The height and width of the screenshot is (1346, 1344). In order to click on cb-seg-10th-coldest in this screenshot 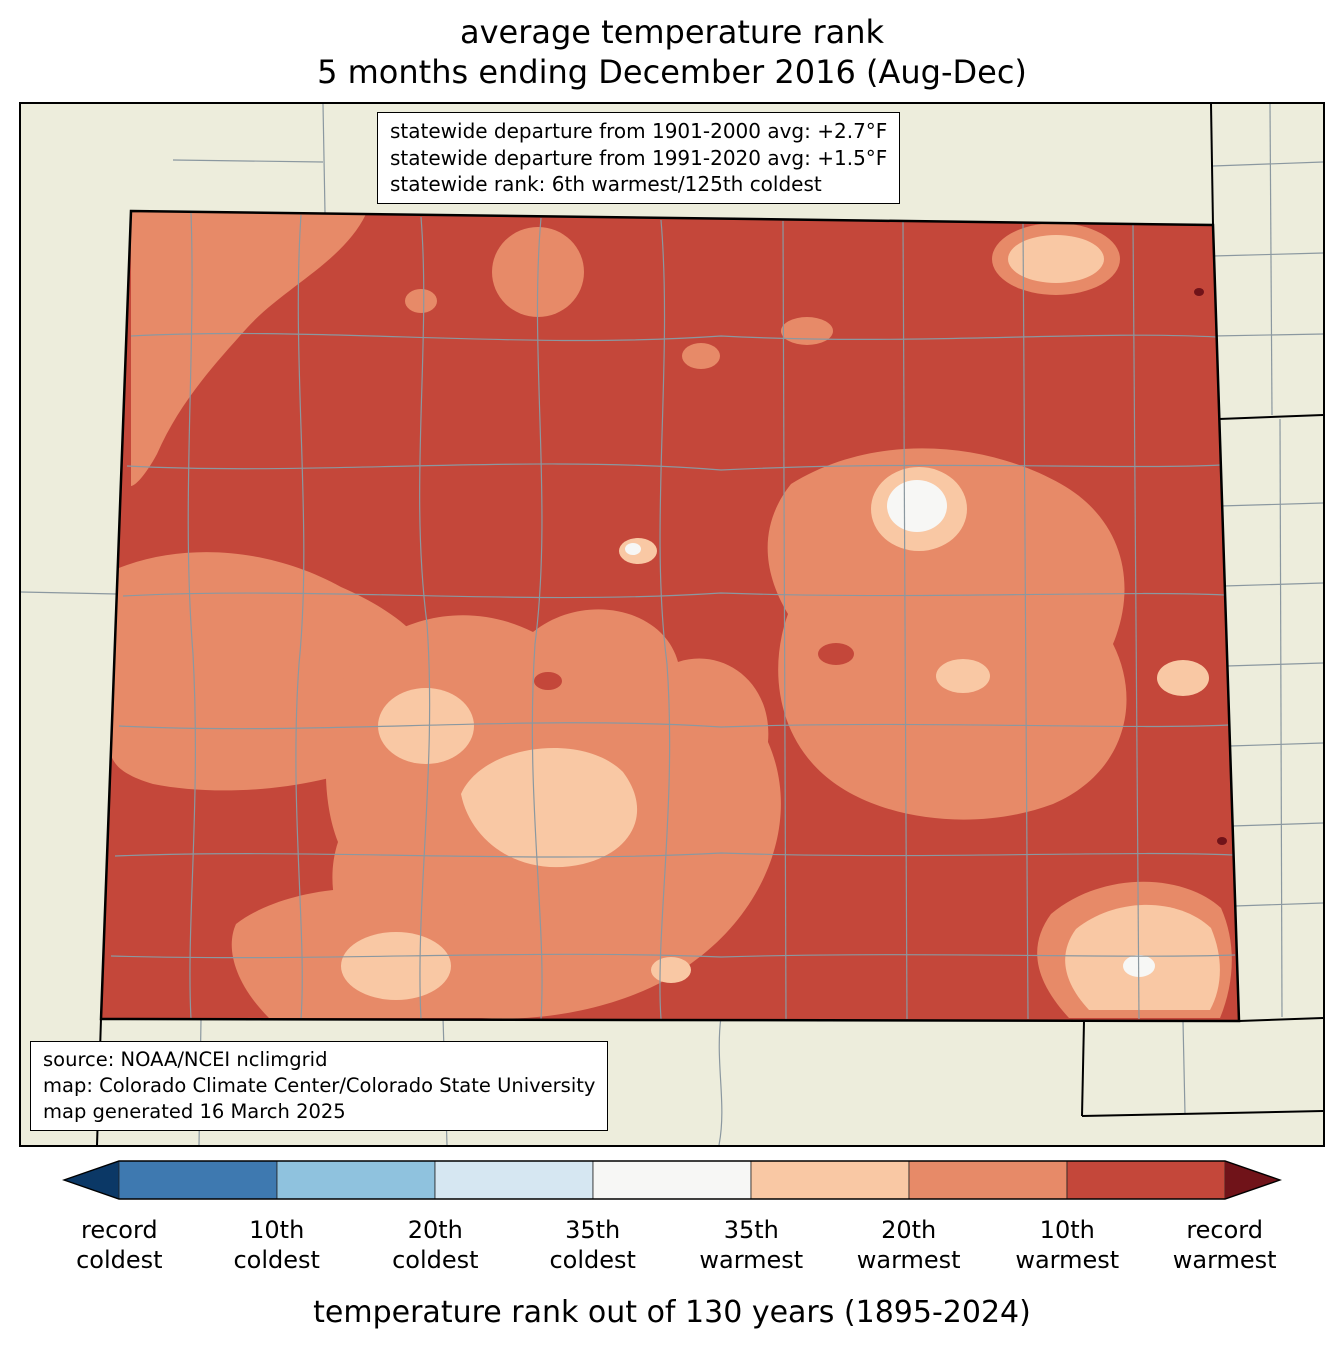, I will do `click(198, 1180)`.